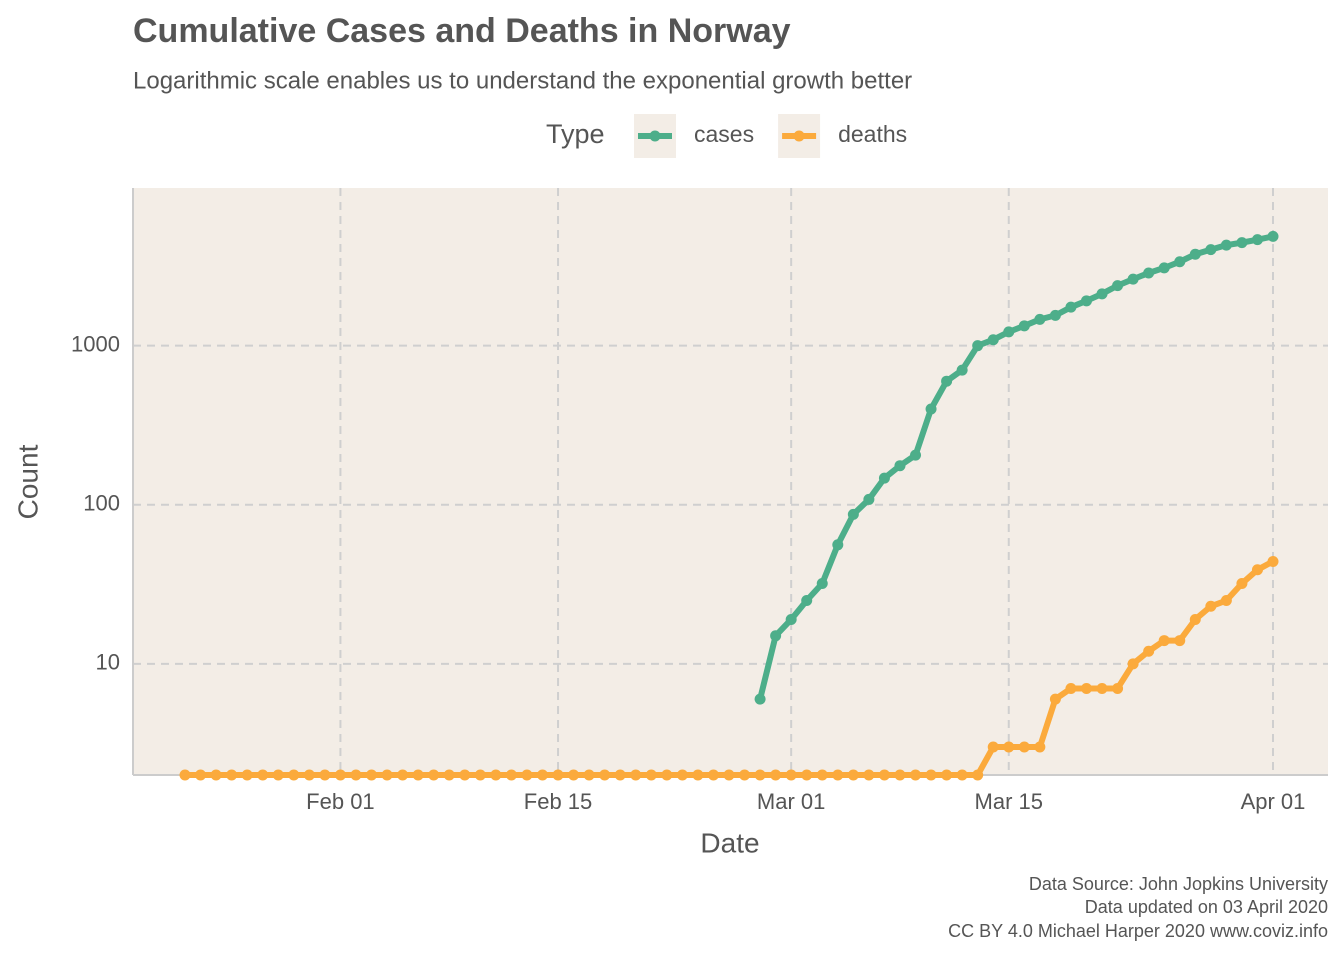  What do you see at coordinates (724, 134) in the screenshot?
I see `legend-label: cases` at bounding box center [724, 134].